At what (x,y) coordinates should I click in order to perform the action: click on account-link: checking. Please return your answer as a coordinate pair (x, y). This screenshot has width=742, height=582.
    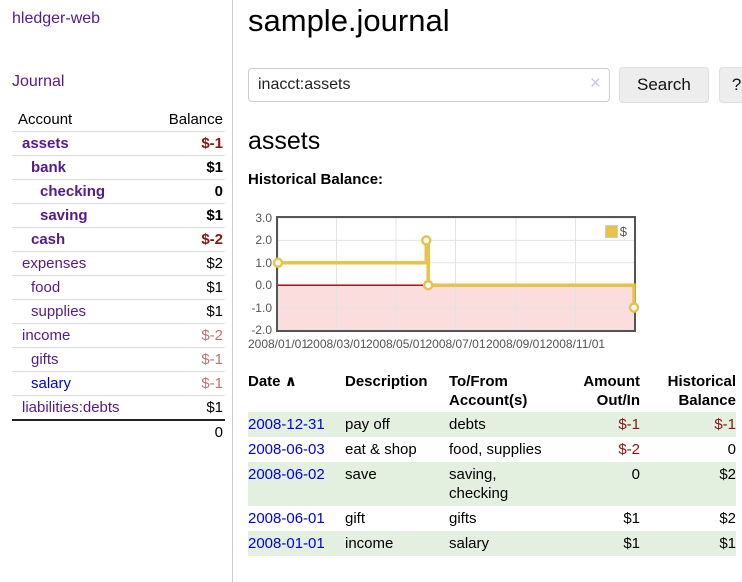
    Looking at the image, I should click on (73, 191).